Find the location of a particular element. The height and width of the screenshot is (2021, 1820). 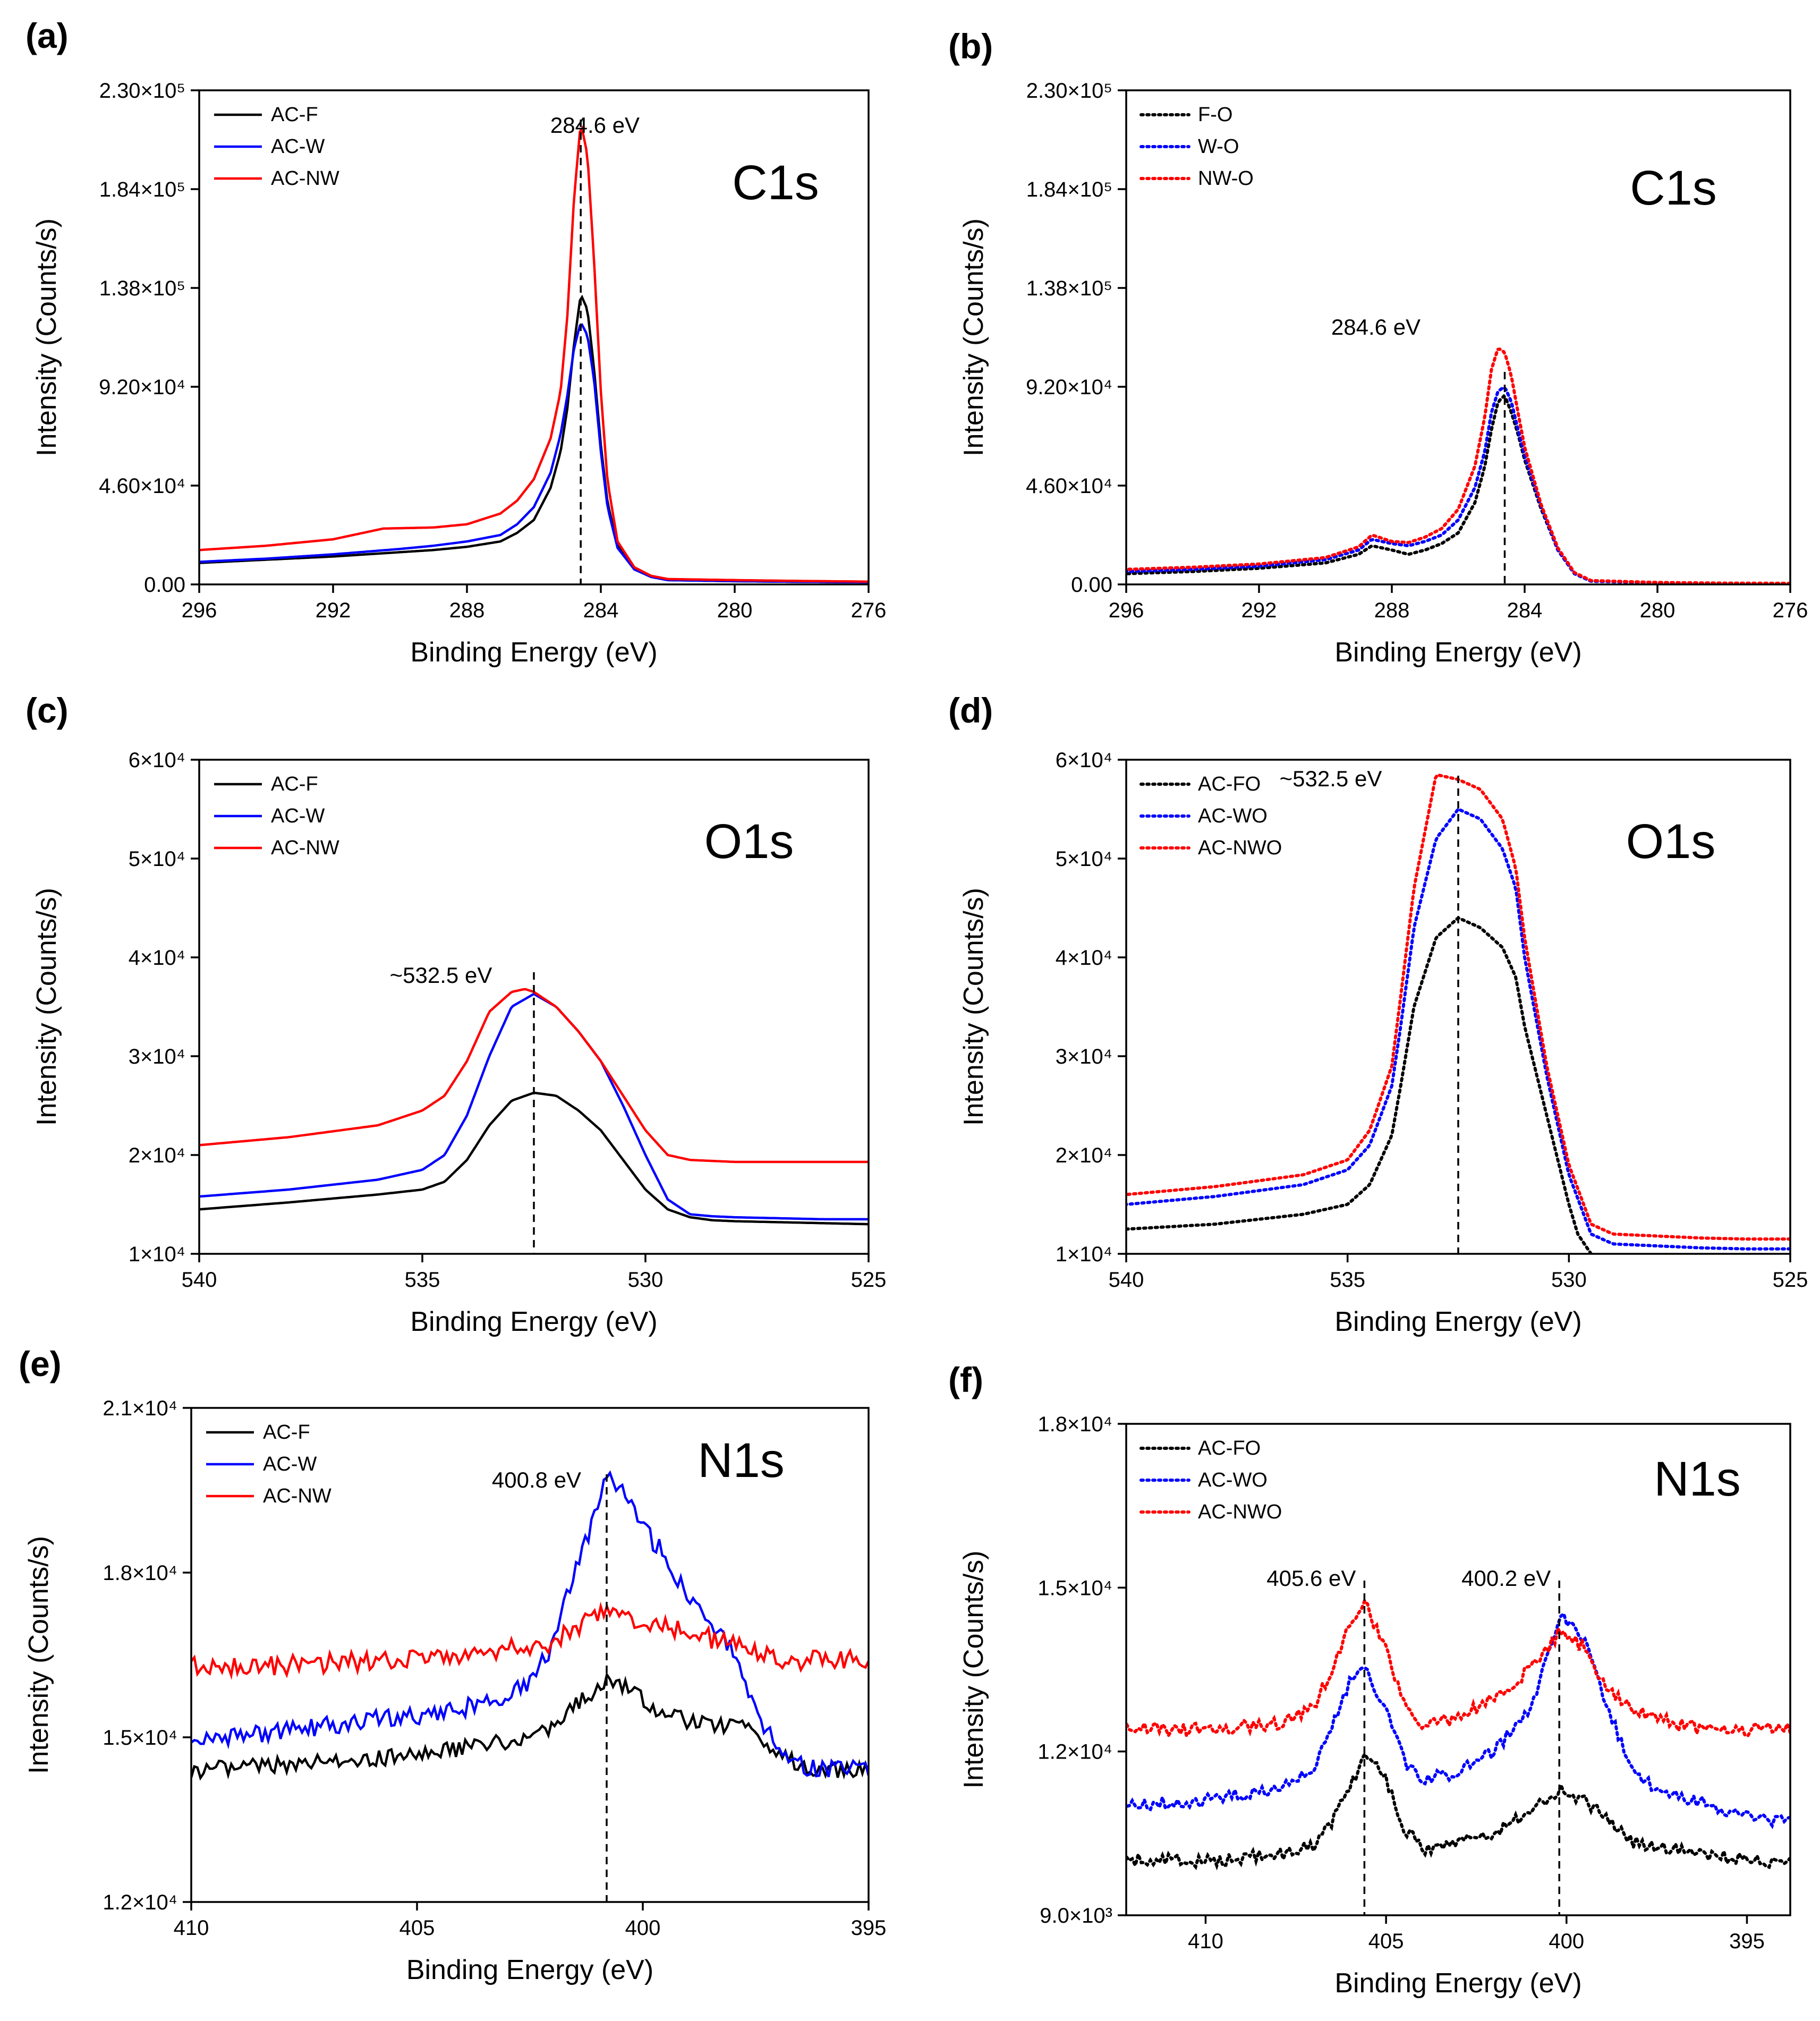

peak-annotation: 400.8 eV is located at coordinates (536, 1480).